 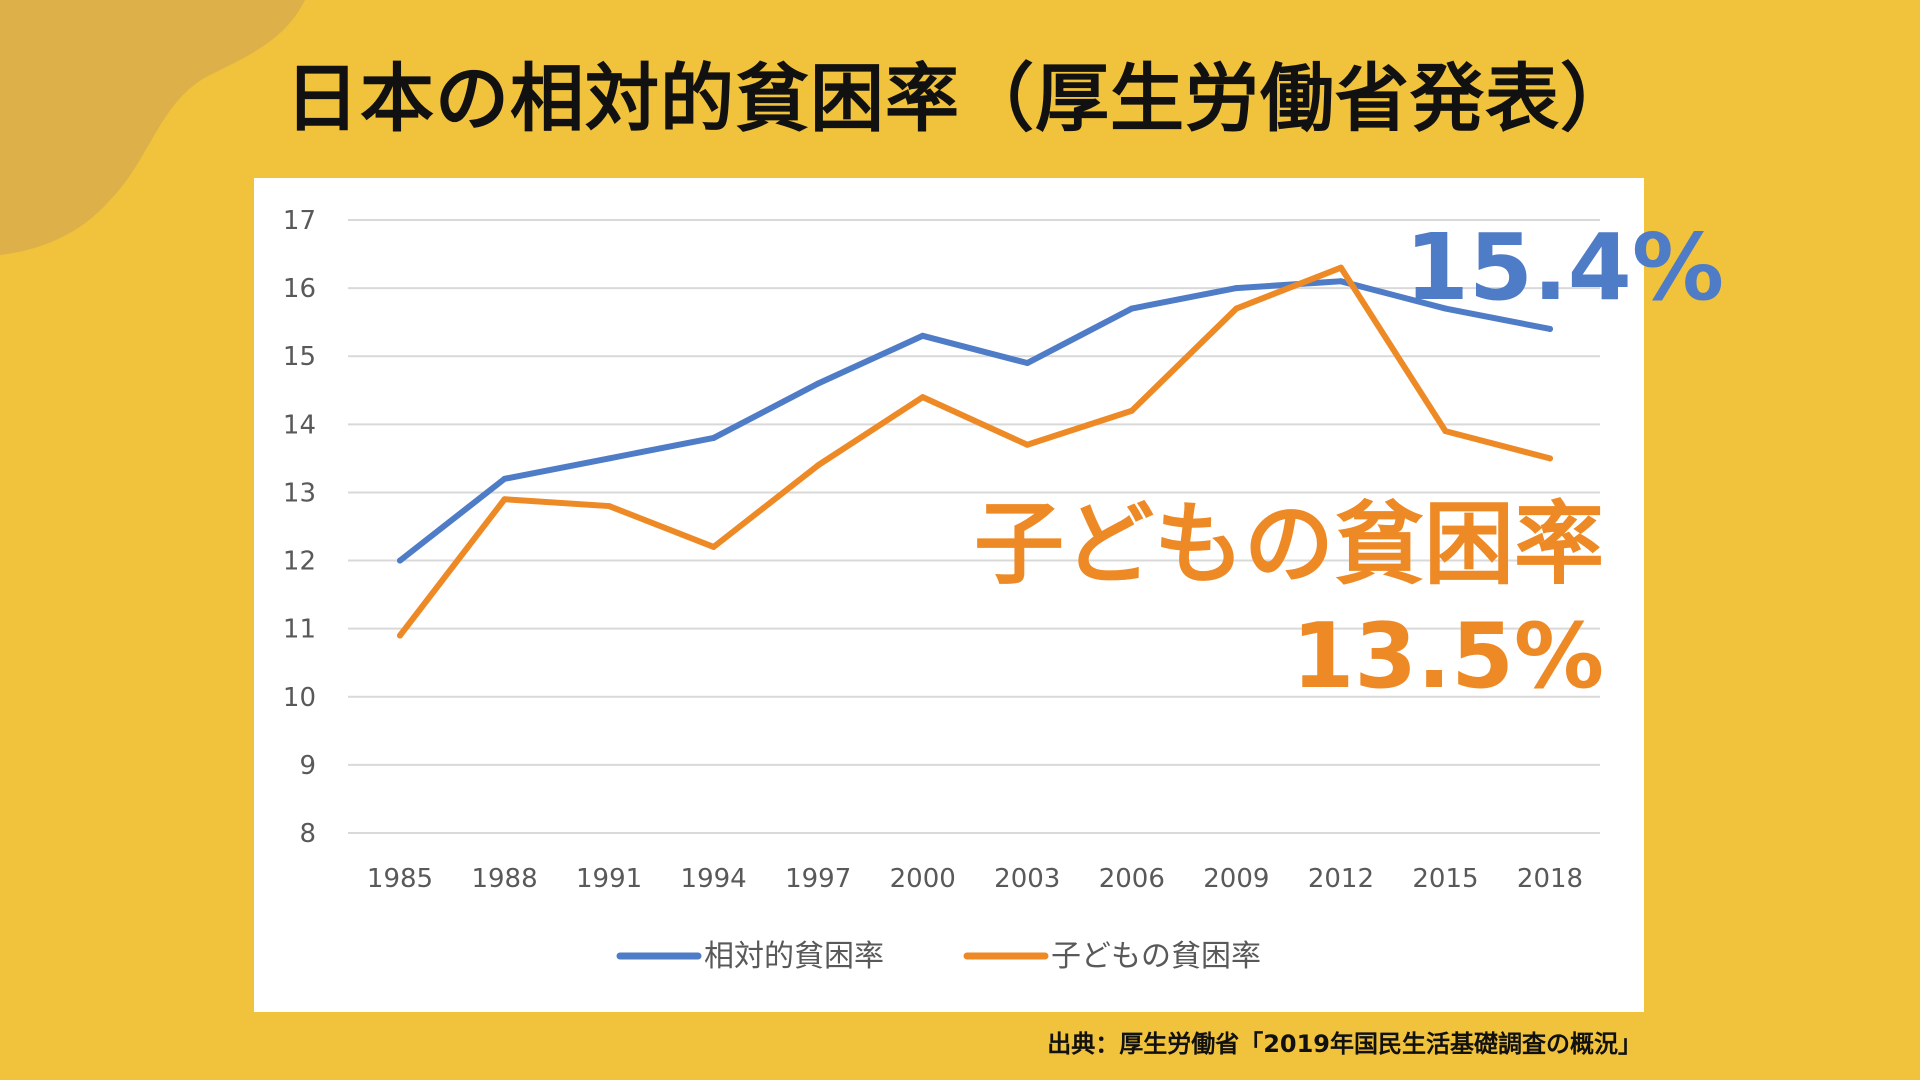 I want to click on y-tick-label: 16, so click(x=299, y=289).